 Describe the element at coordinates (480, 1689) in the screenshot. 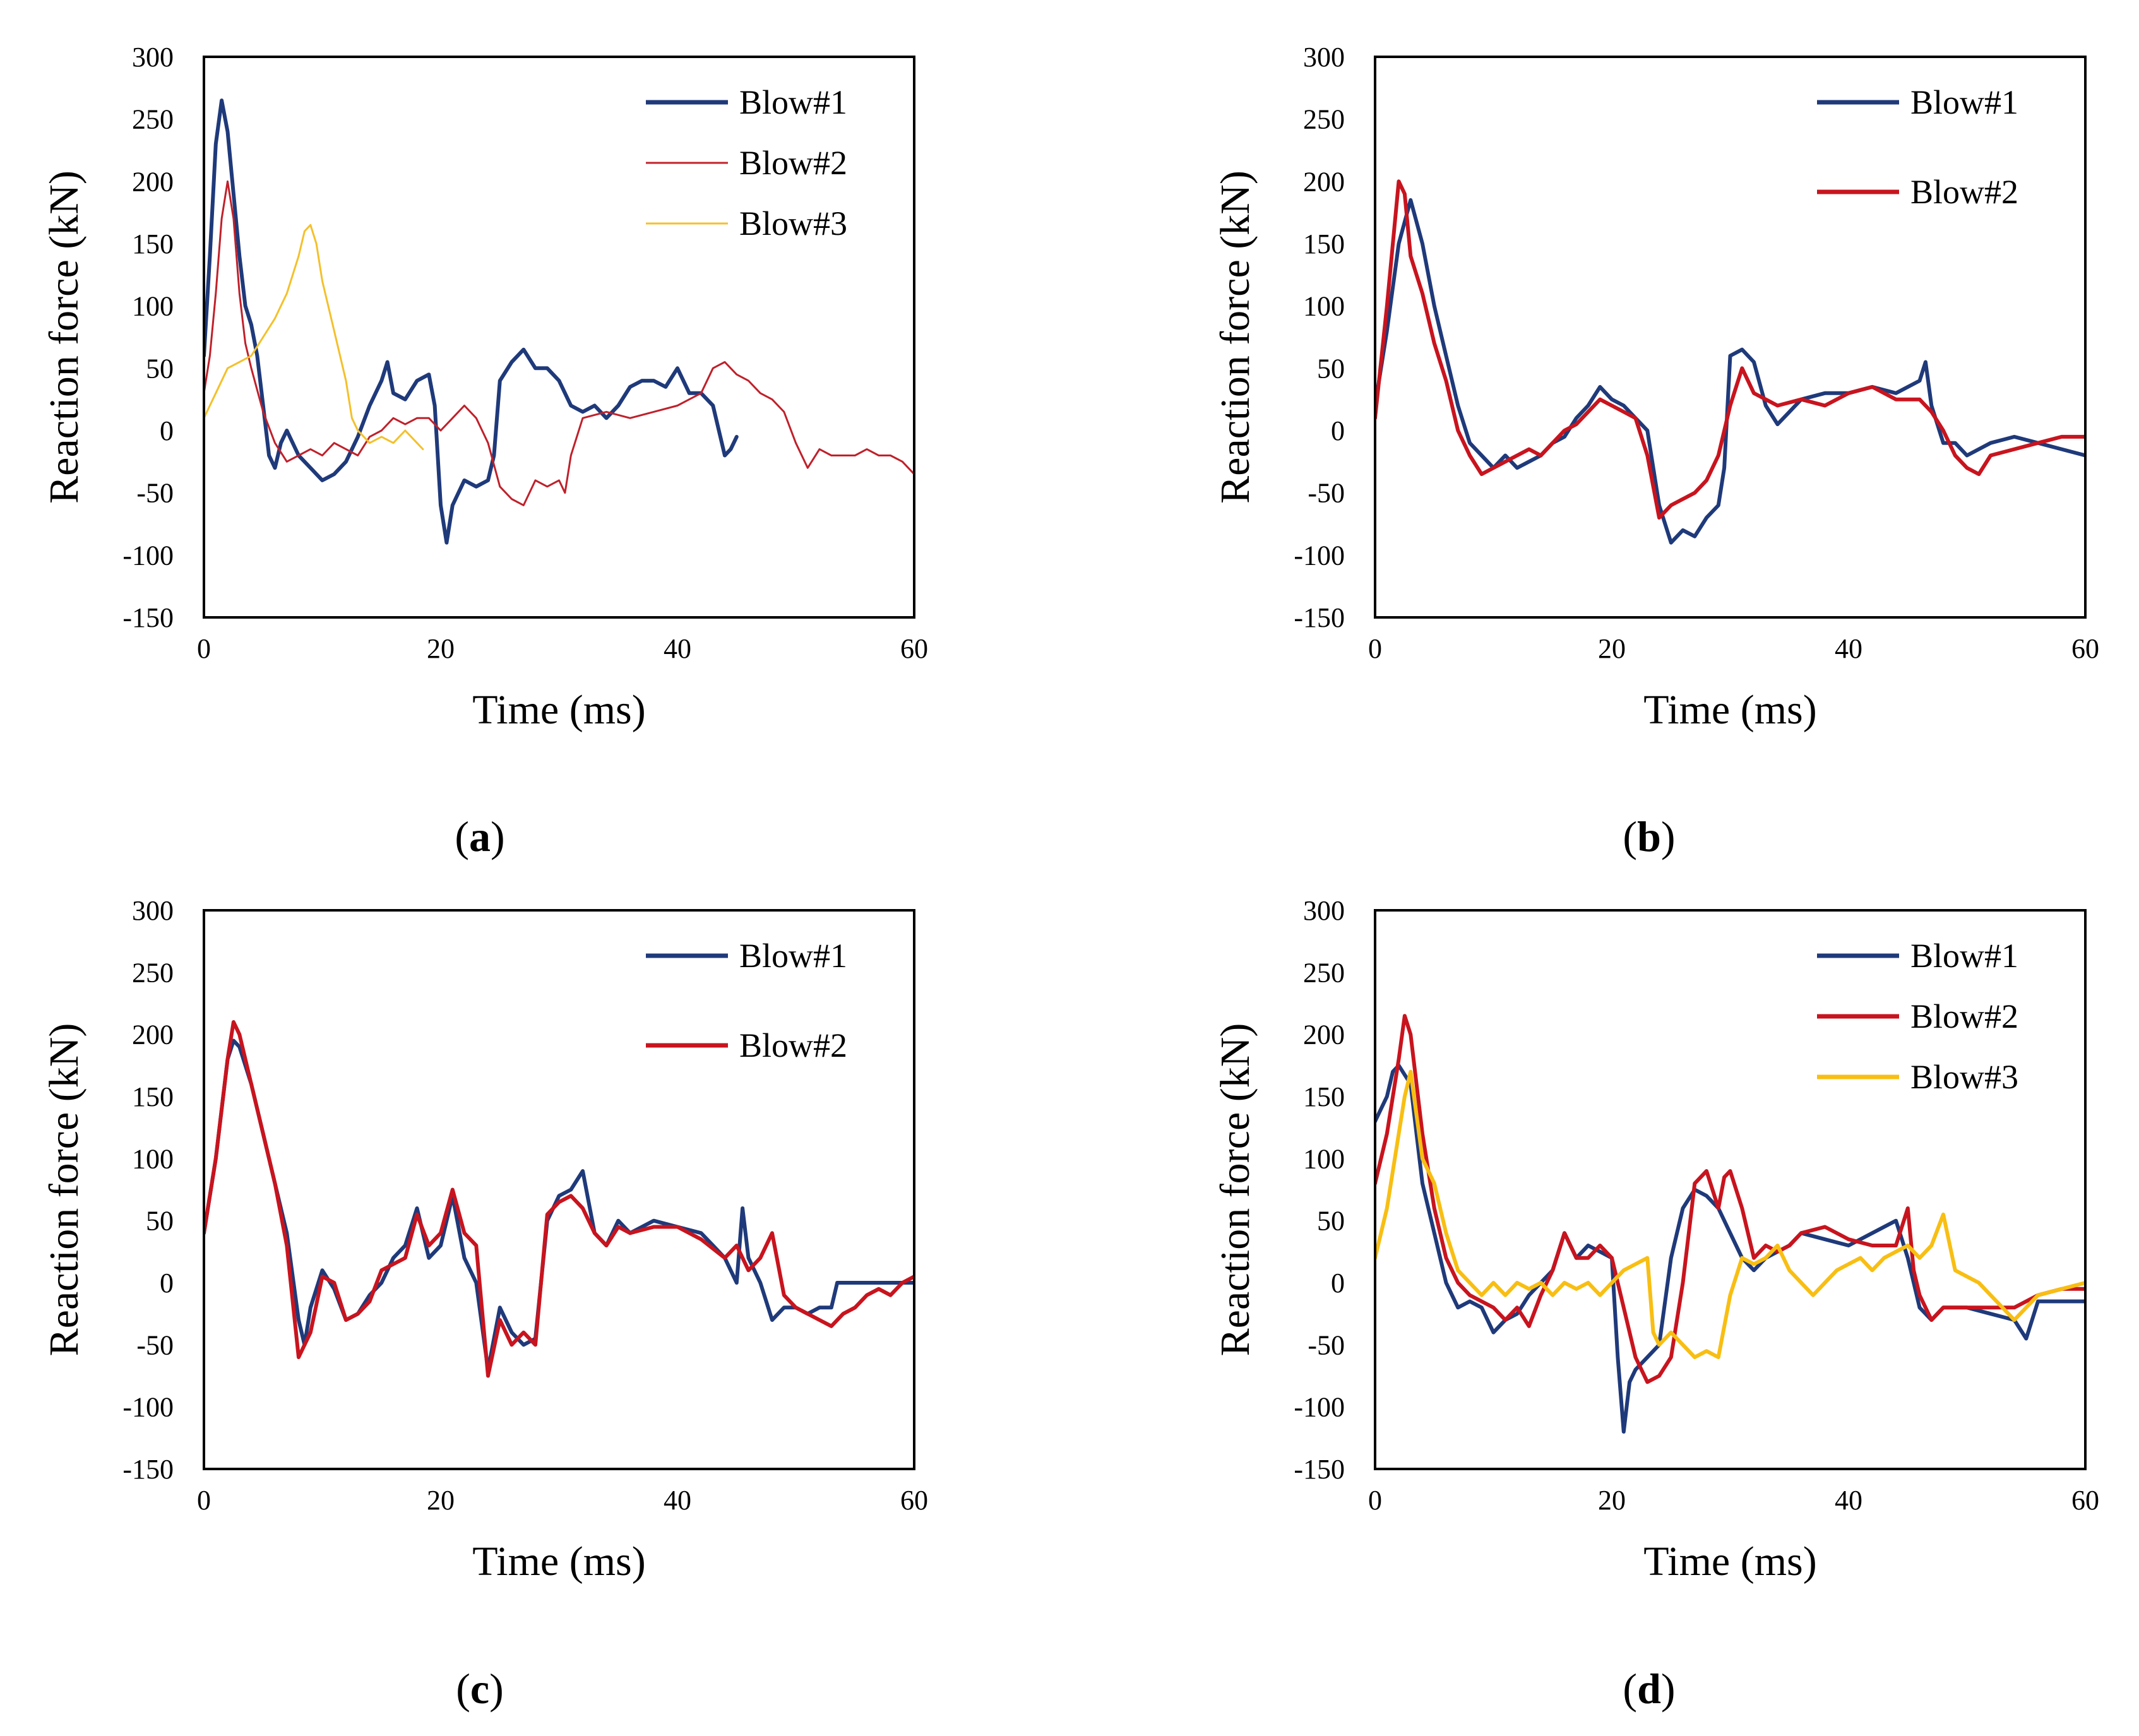

I see `panel-caption: (c)` at that location.